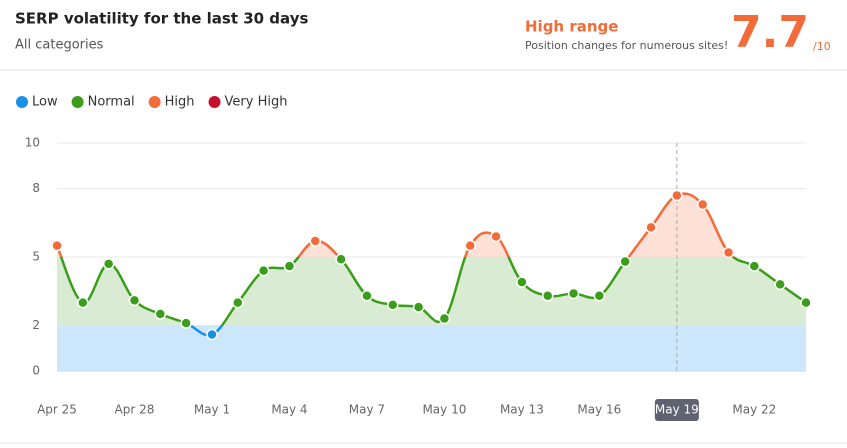 The image size is (847, 448). Describe the element at coordinates (36, 188) in the screenshot. I see `y-tick-label: 8` at that location.